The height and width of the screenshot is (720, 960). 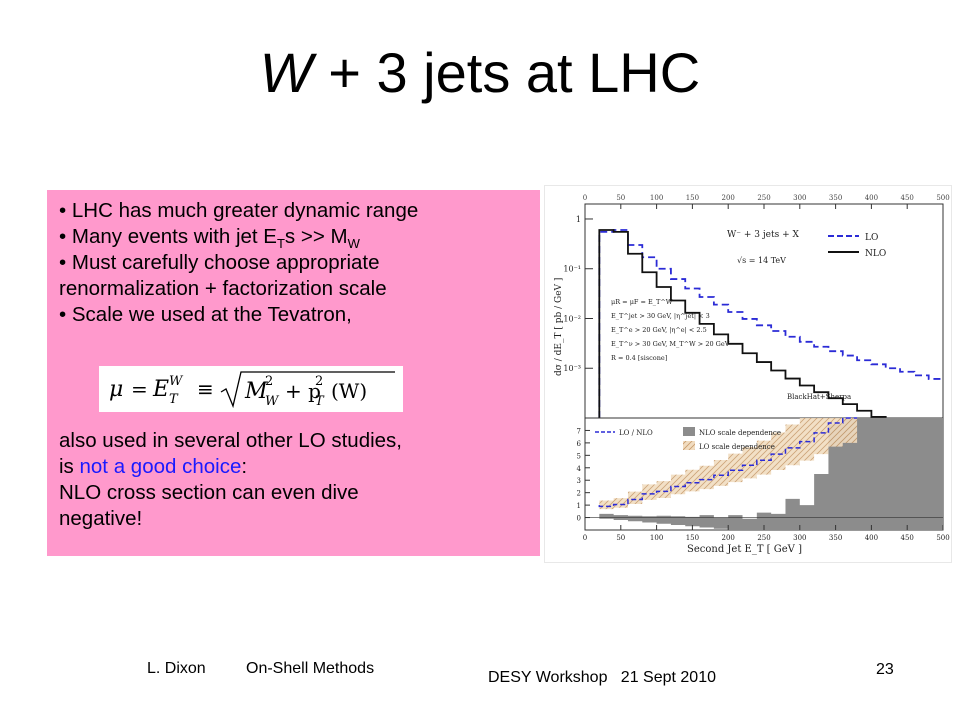 What do you see at coordinates (176, 668) in the screenshot?
I see `footer-author: L. Dixon` at bounding box center [176, 668].